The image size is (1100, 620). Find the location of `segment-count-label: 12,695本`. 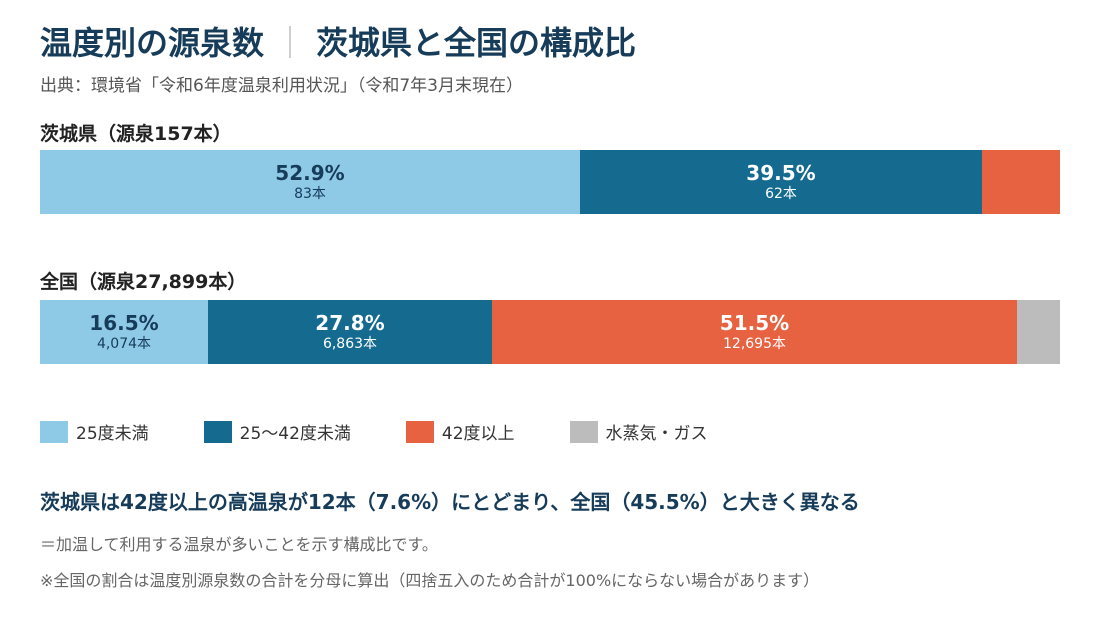

segment-count-label: 12,695本 is located at coordinates (754, 344).